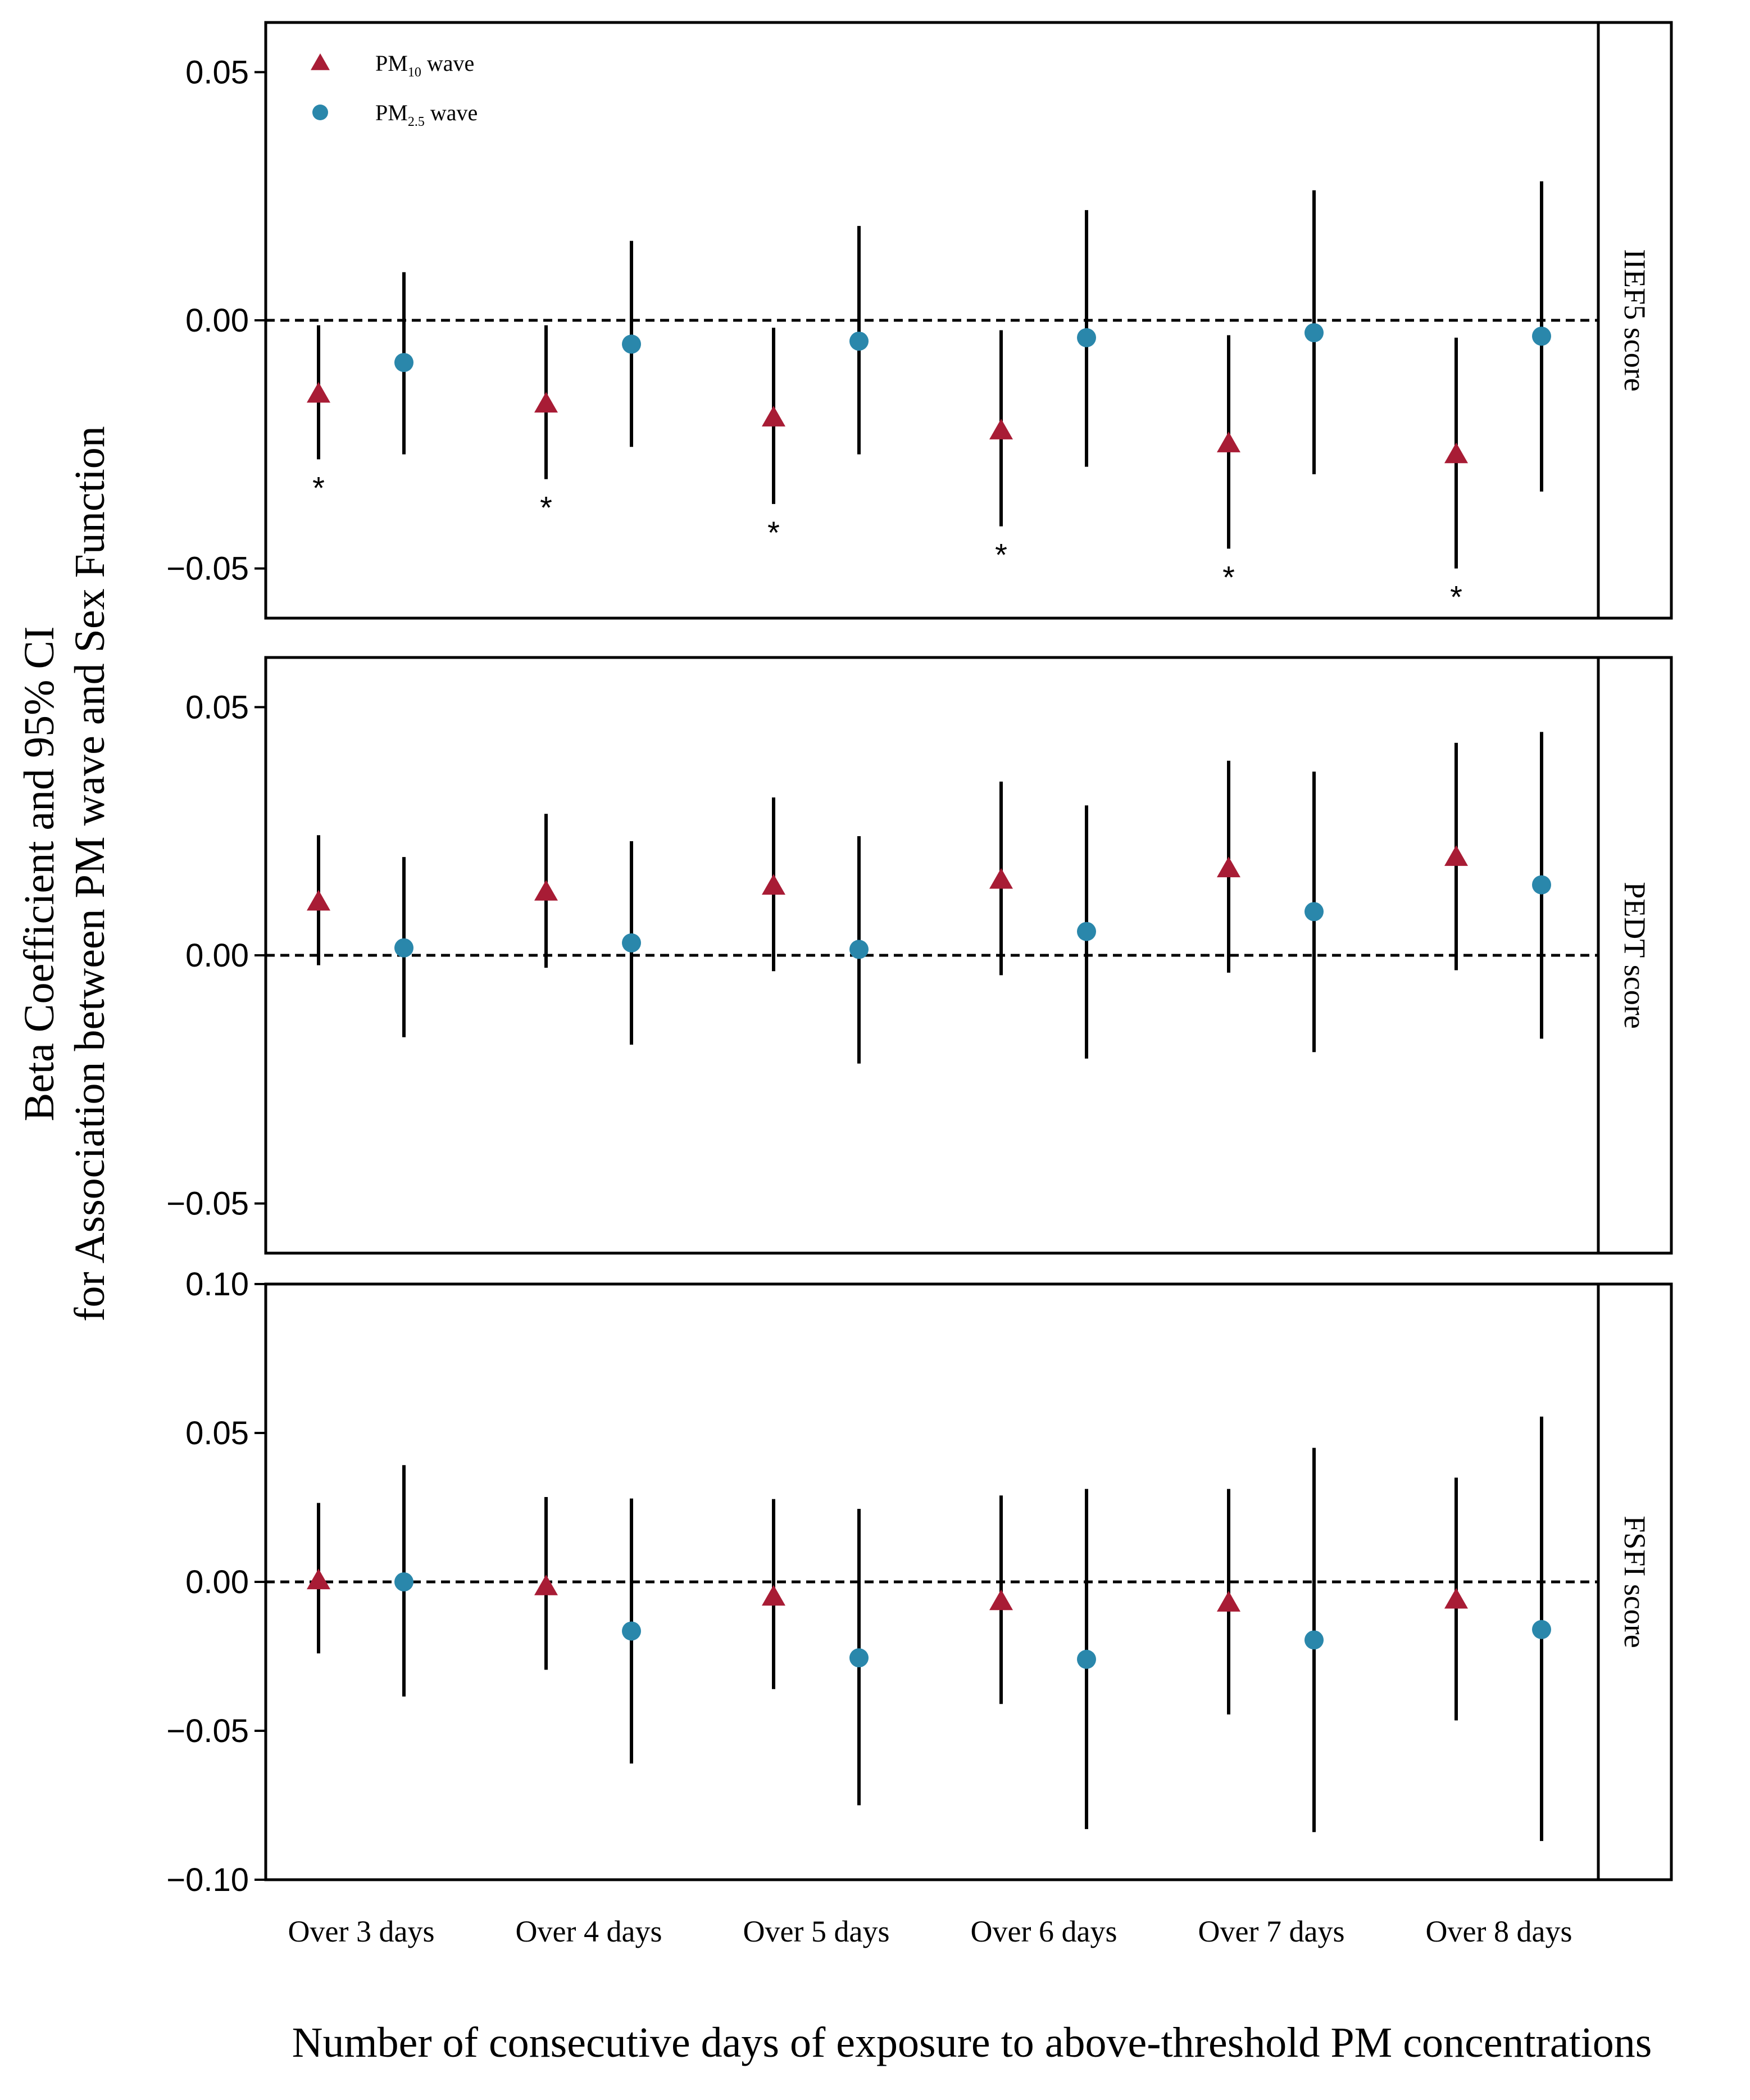 The width and height of the screenshot is (1750, 2100). What do you see at coordinates (217, 1284) in the screenshot?
I see `y-tick-label: 0.10` at bounding box center [217, 1284].